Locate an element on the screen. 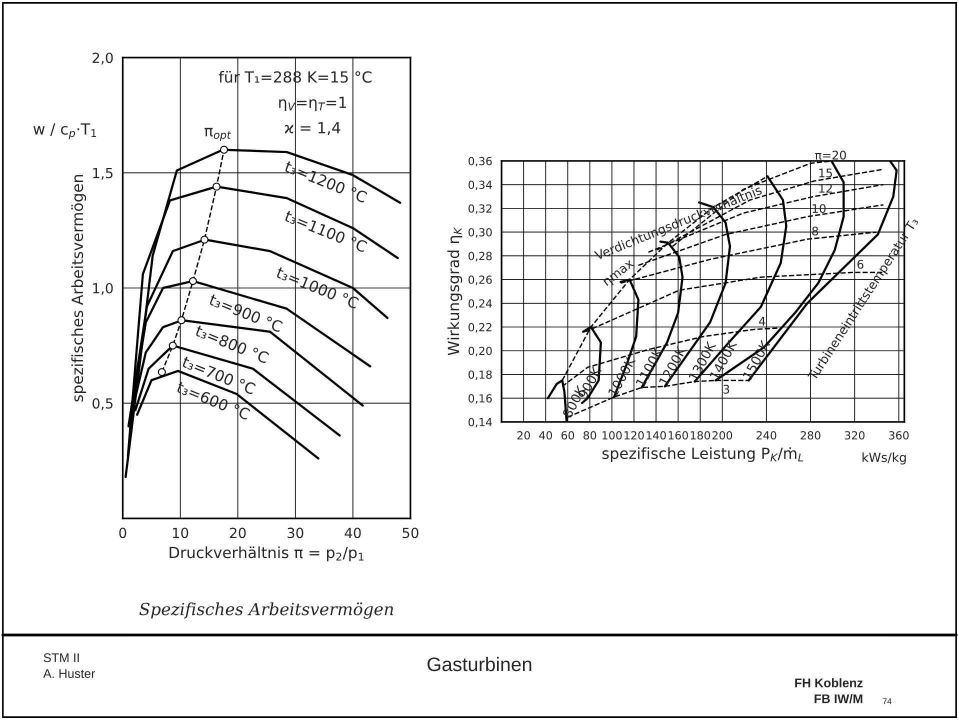 Image resolution: width=959 pixels, height=720 pixels. y-tick-label: 0,24 is located at coordinates (480, 304).